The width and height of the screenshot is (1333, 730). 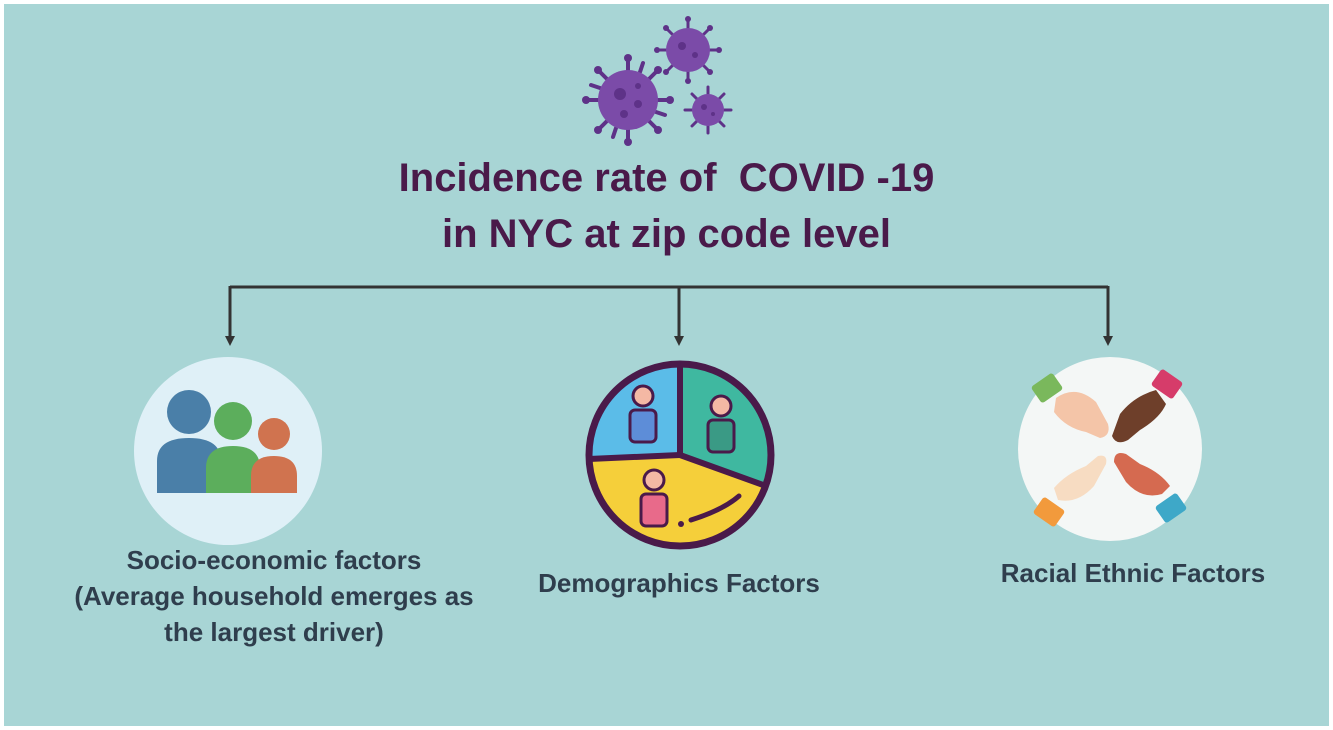 I want to click on racial-ethnic-line-1: Racial Ethnic Factors, so click(x=1133, y=573).